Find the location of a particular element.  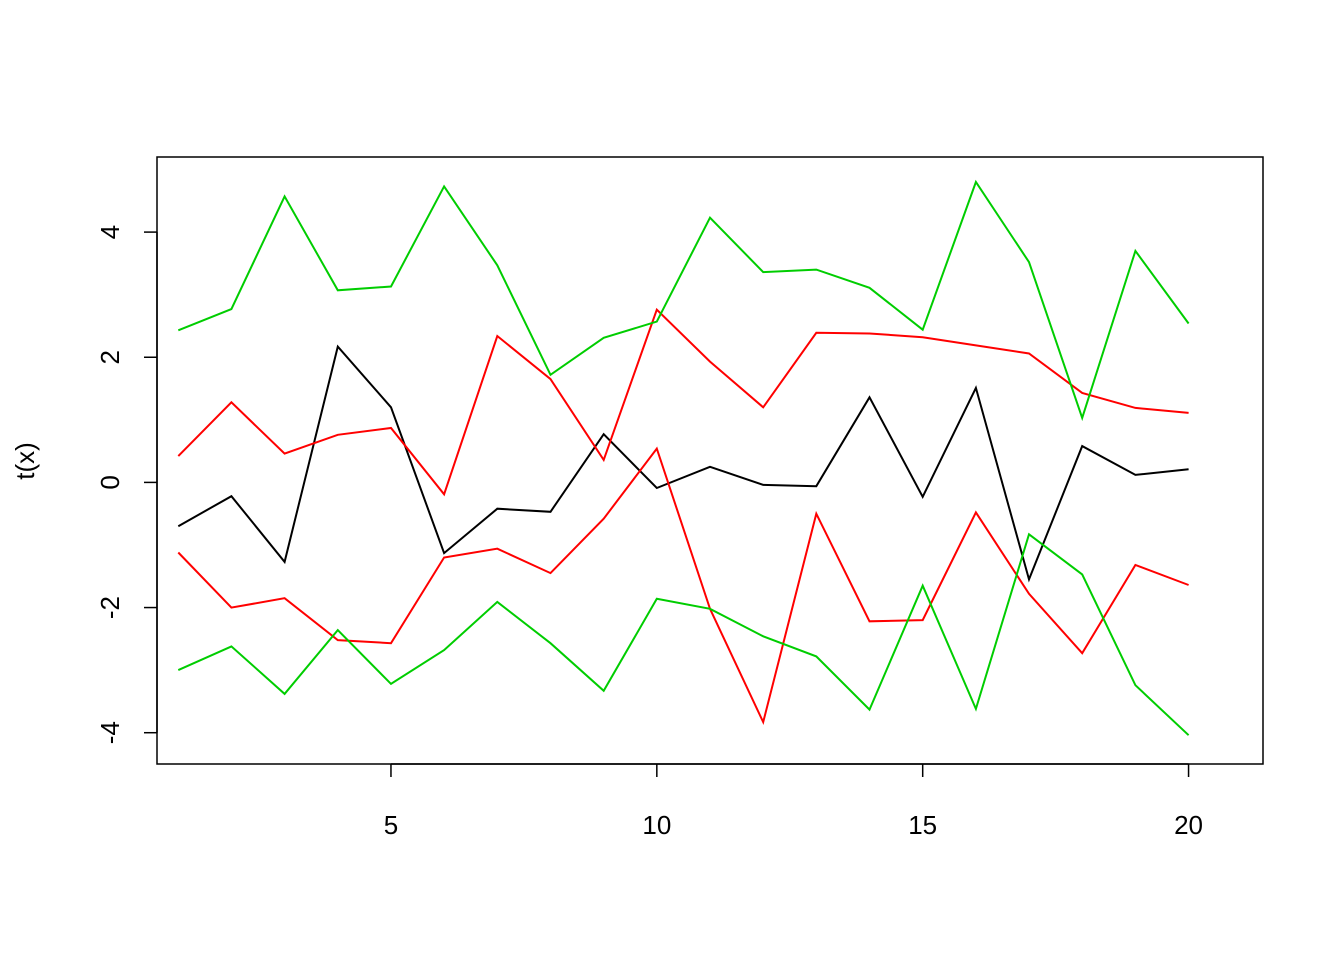

y-tick-label: 0 is located at coordinates (110, 482).